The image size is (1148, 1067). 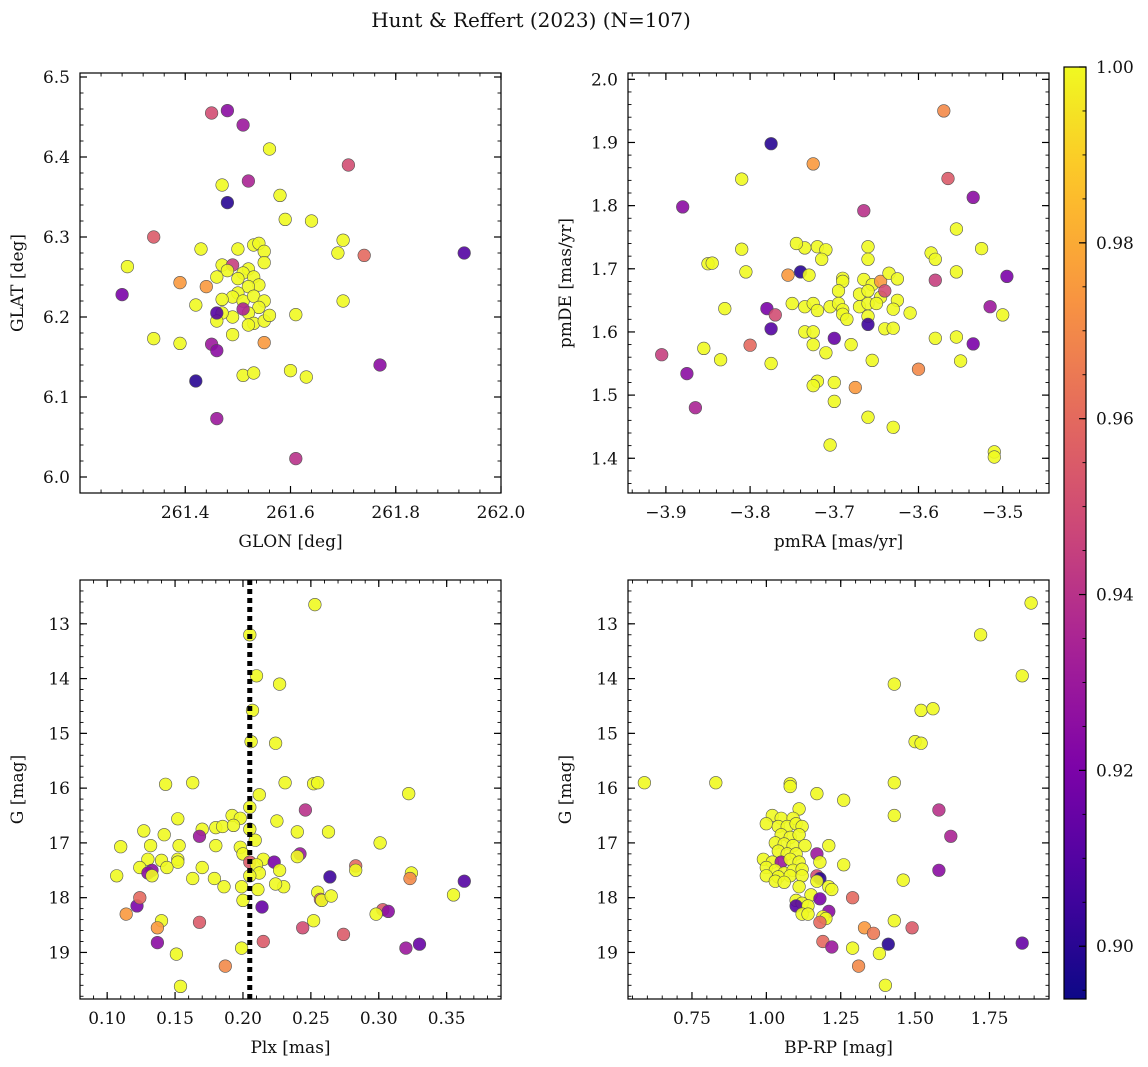 What do you see at coordinates (1115, 420) in the screenshot?
I see `colorbar-tick-label: 0.96` at bounding box center [1115, 420].